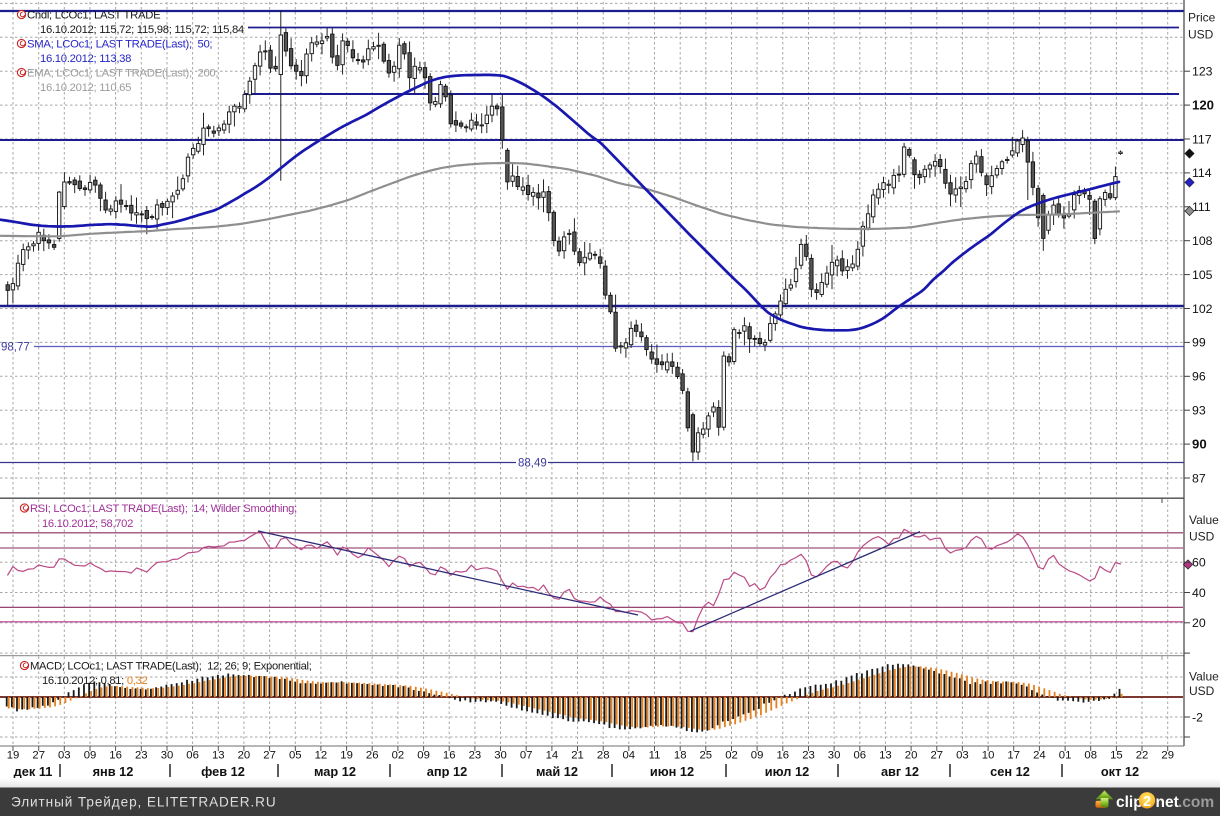  What do you see at coordinates (1039, 756) in the screenshot?
I see `svg-text: 24` at bounding box center [1039, 756].